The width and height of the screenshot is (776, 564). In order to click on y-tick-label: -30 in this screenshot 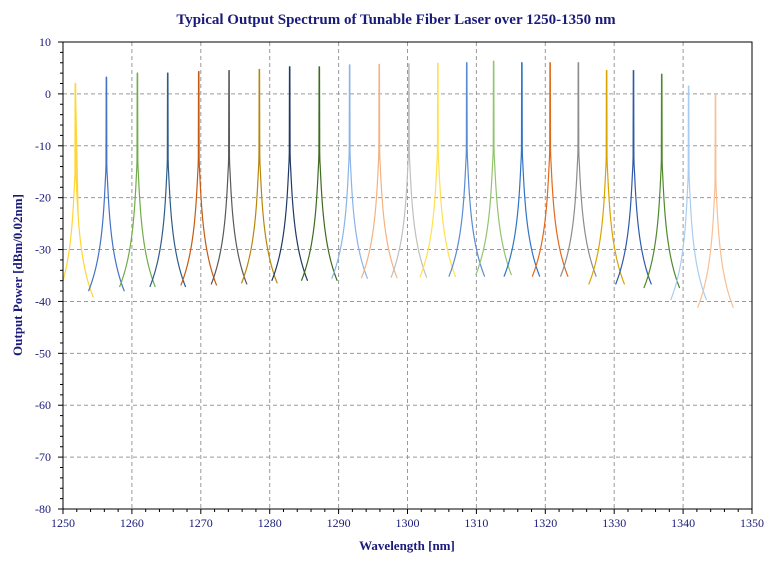, I will do `click(43, 250)`.